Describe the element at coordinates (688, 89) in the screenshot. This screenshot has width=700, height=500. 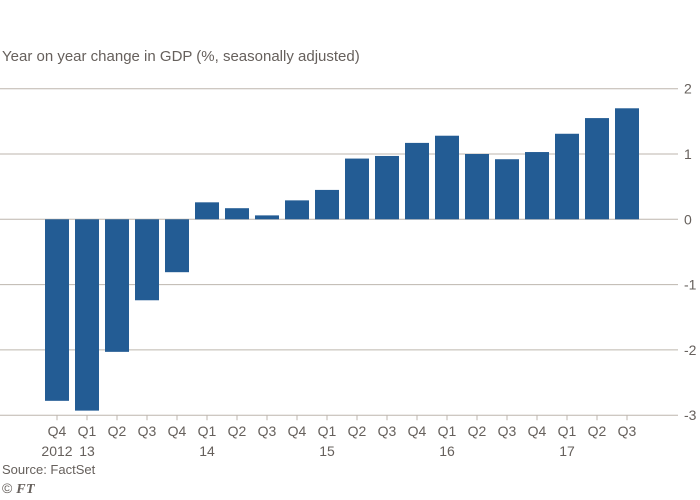
I see `y-tick-label: 2` at that location.